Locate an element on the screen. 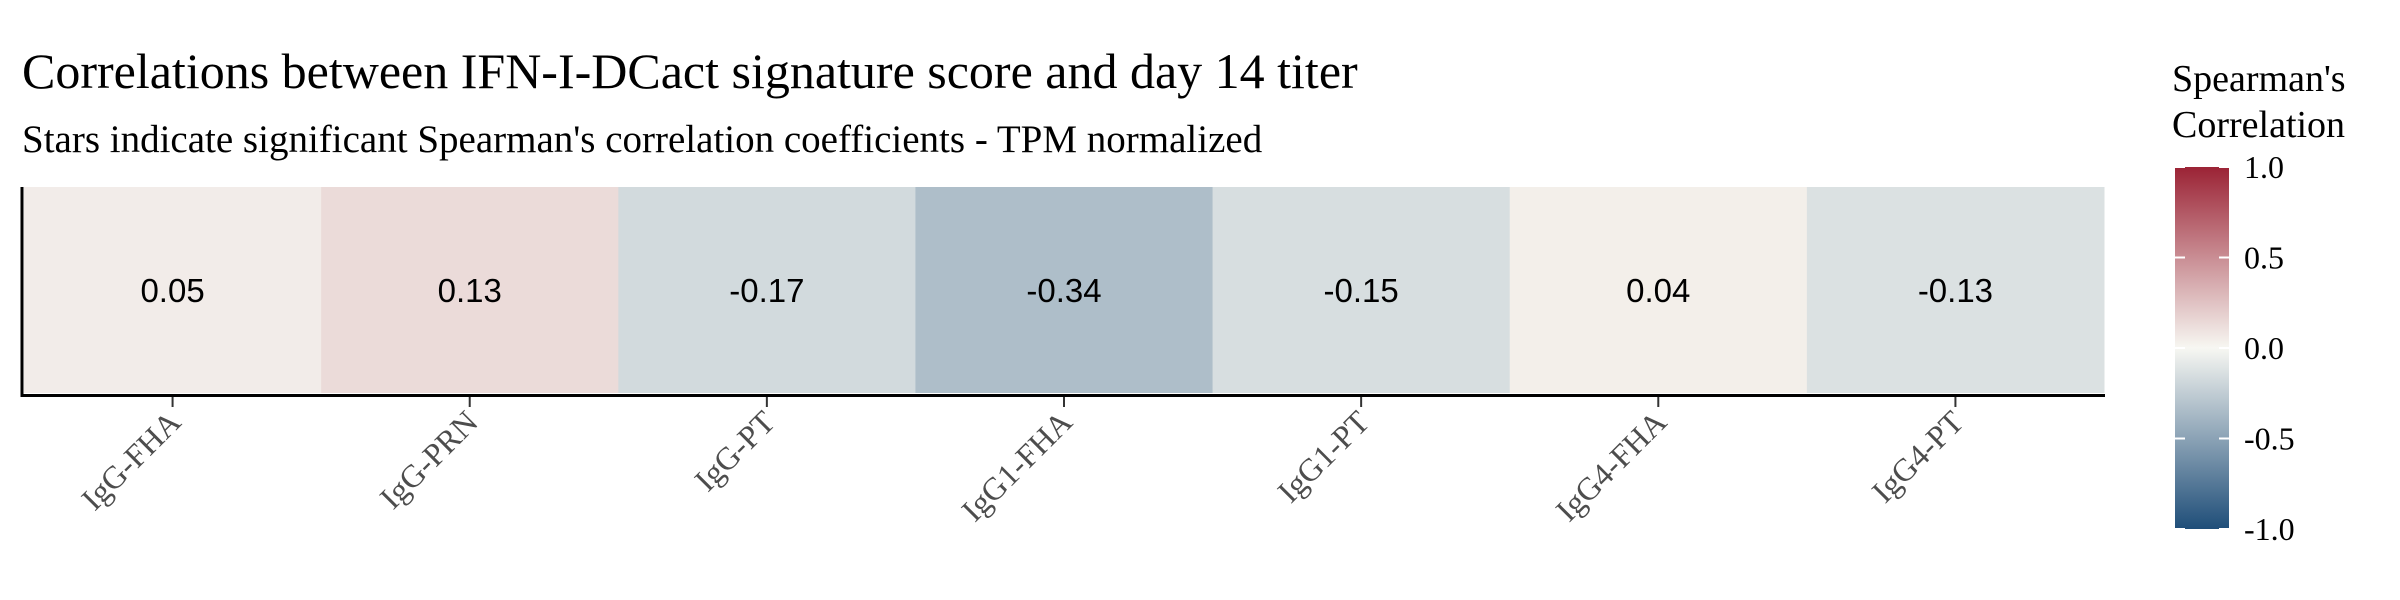 The image size is (2400, 600). heatmap-cell-igg1-pt is located at coordinates (1361, 290).